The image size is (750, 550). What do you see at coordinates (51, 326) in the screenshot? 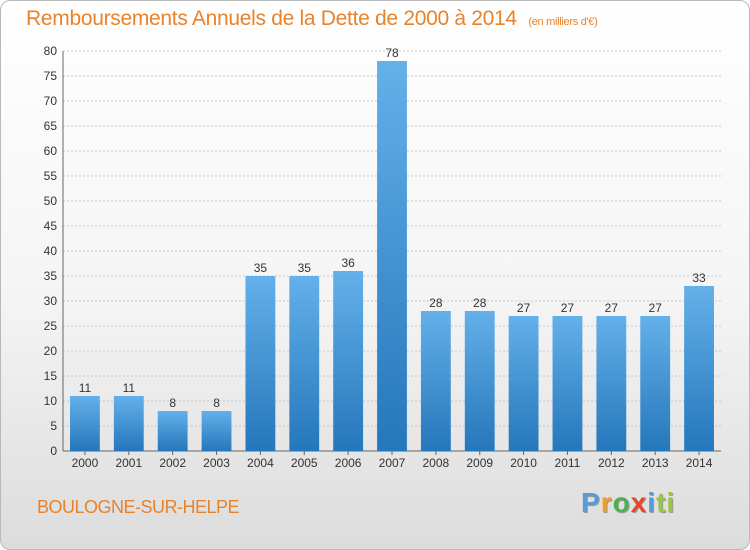
I see `y-tick-label: 25` at bounding box center [51, 326].